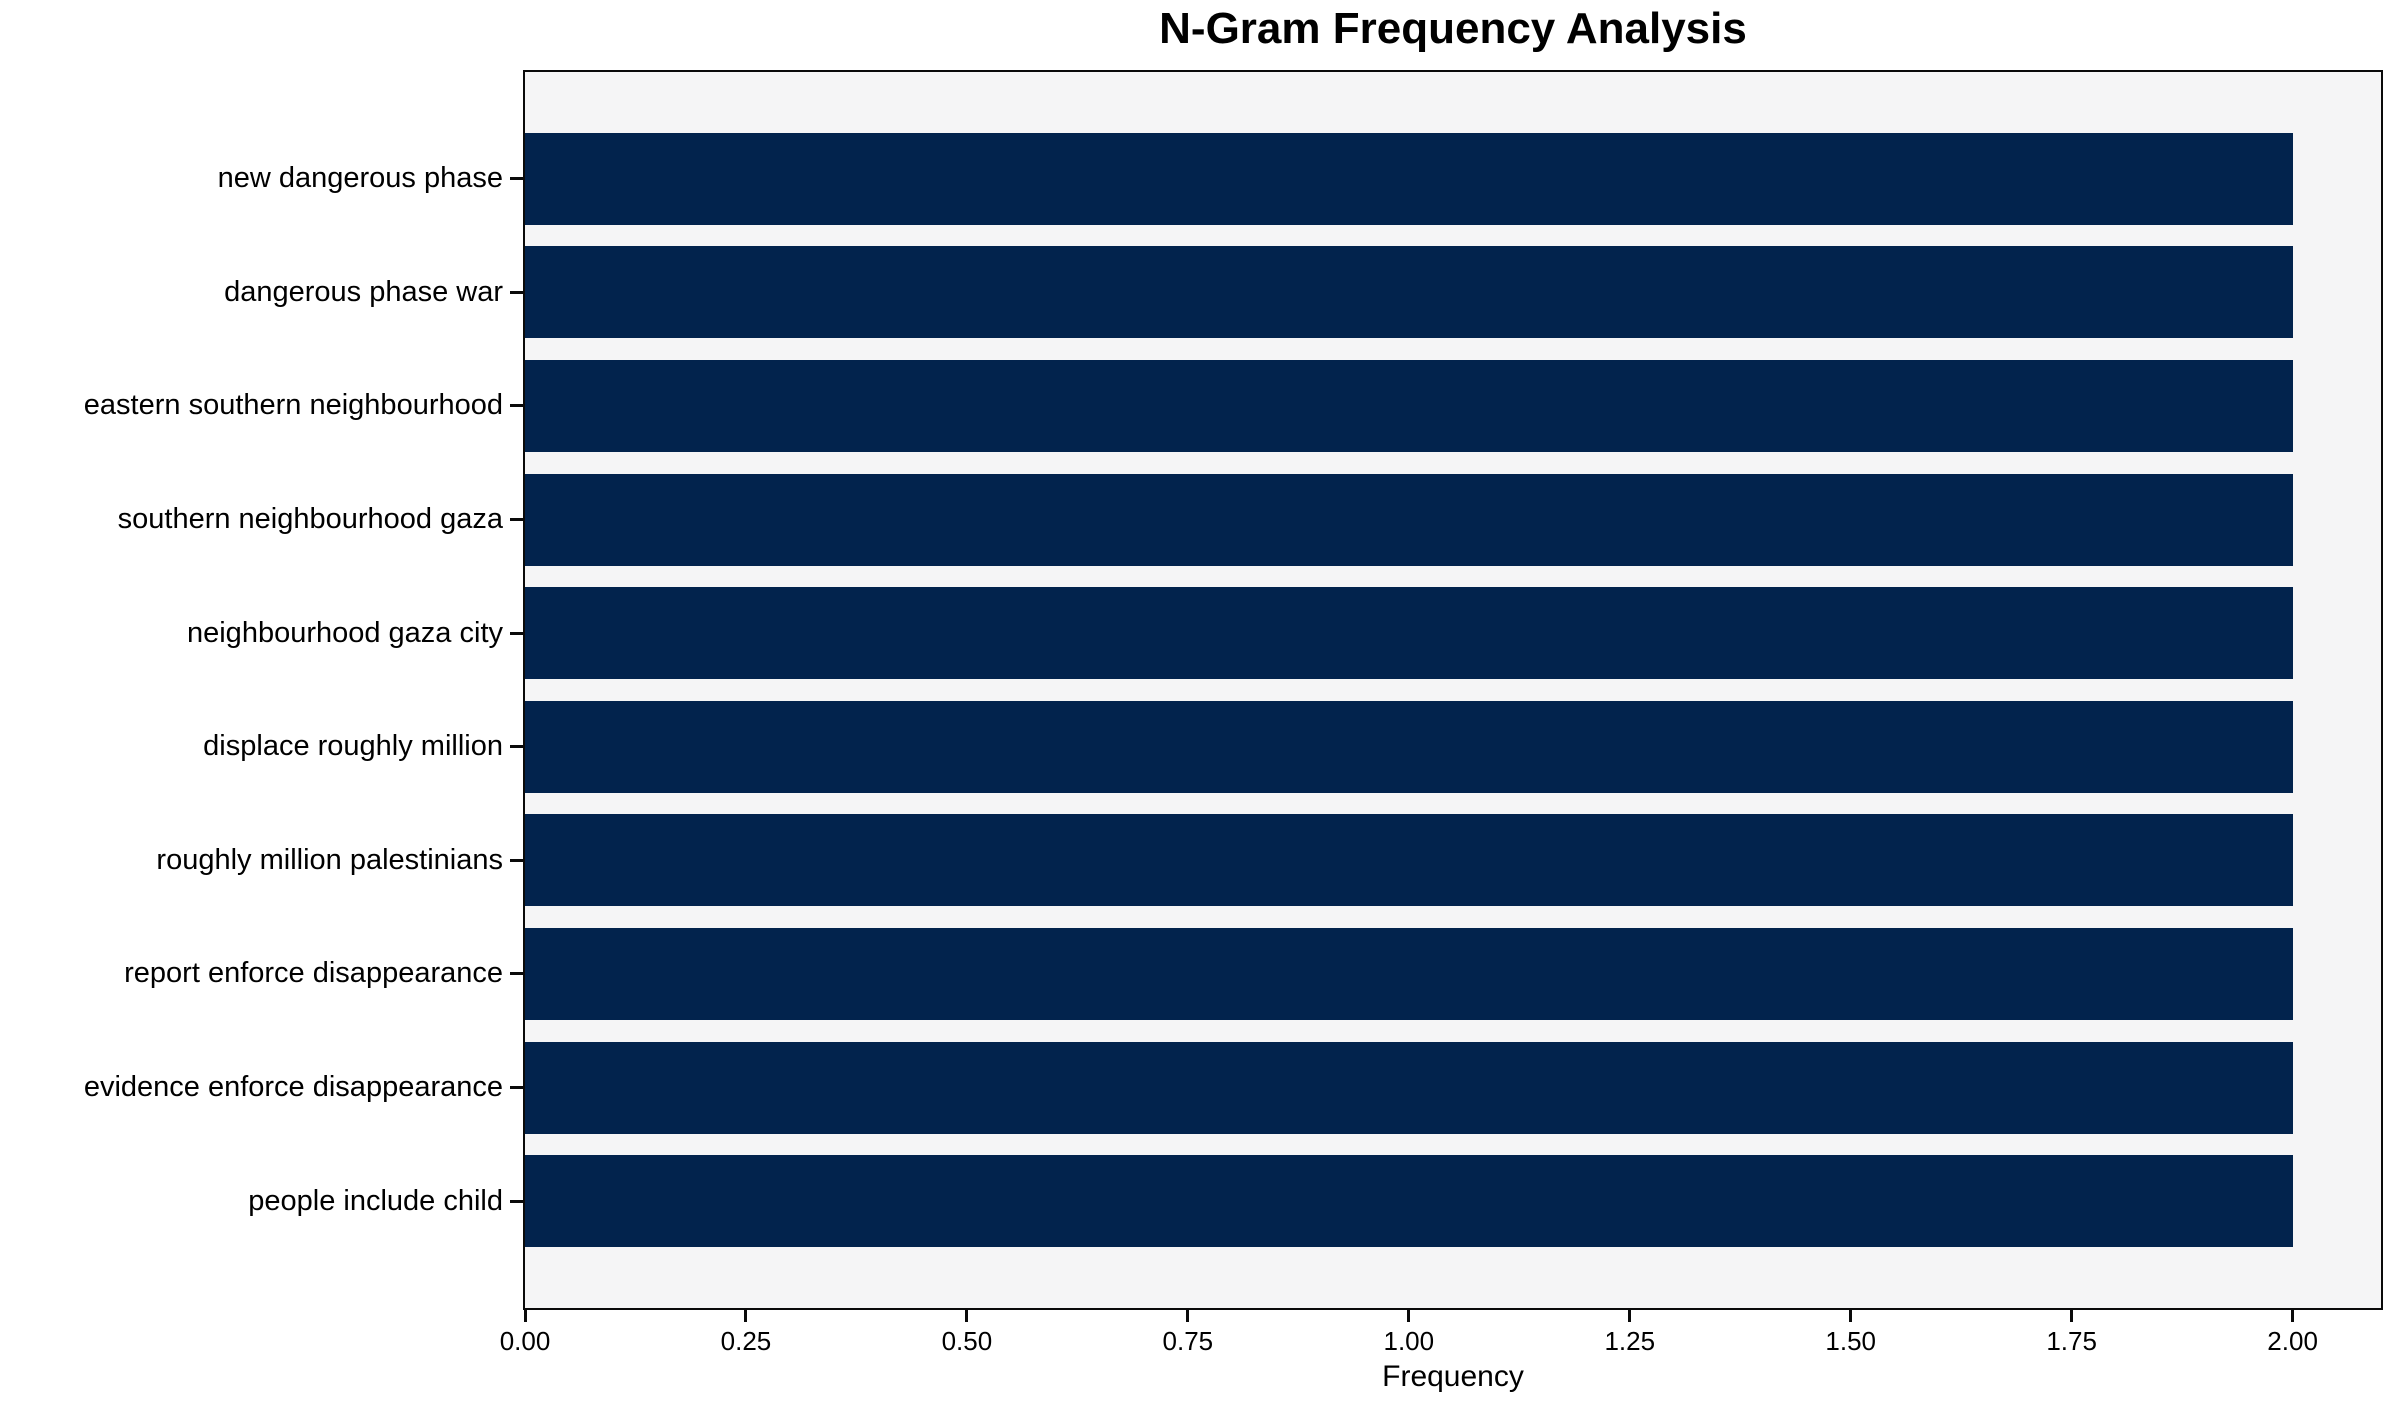 This screenshot has height=1414, width=2401. Describe the element at coordinates (293, 1087) in the screenshot. I see `y-tick-label: evidence enforce disappearance` at that location.